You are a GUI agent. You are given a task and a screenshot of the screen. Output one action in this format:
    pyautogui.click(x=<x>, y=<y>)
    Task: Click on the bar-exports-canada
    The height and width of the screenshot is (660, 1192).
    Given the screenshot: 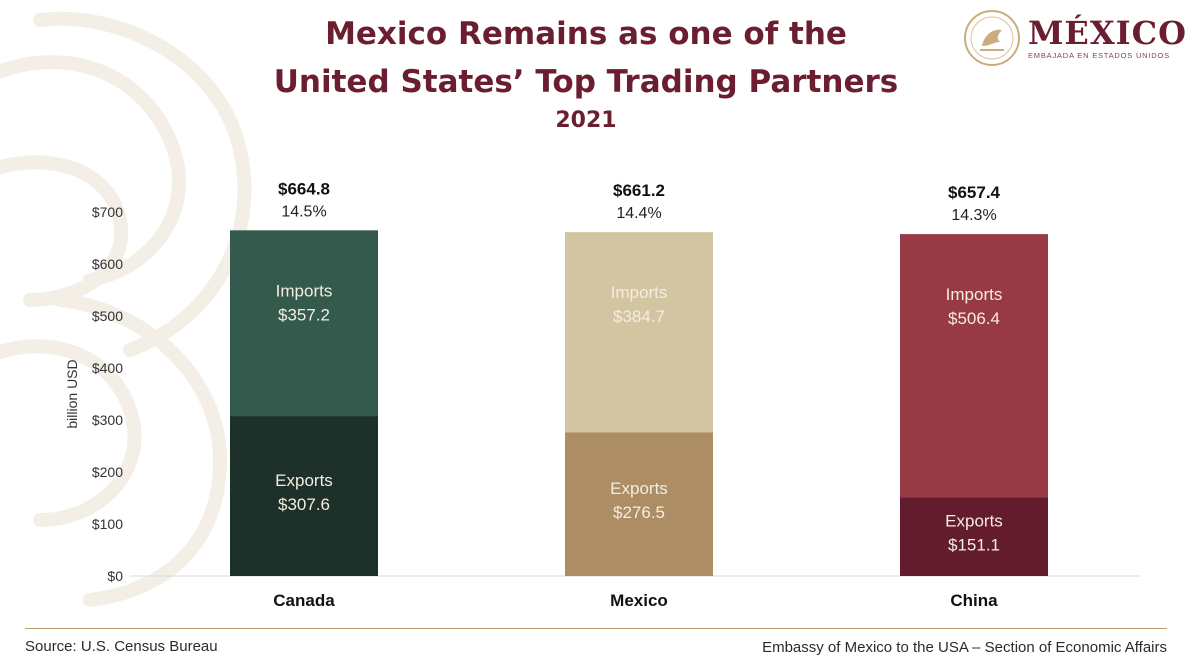 What is the action you would take?
    pyautogui.click(x=304, y=496)
    